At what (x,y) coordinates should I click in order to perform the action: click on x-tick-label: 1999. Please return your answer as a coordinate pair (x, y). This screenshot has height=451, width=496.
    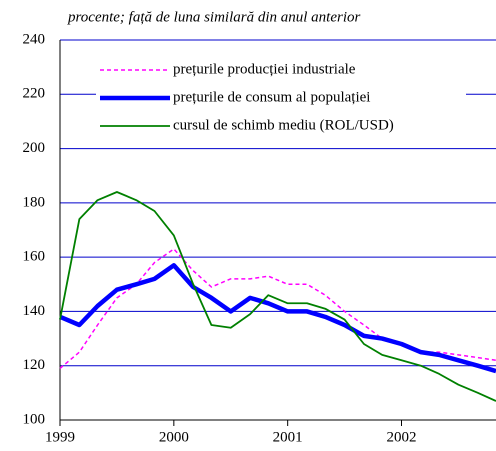
    Looking at the image, I should click on (60, 437).